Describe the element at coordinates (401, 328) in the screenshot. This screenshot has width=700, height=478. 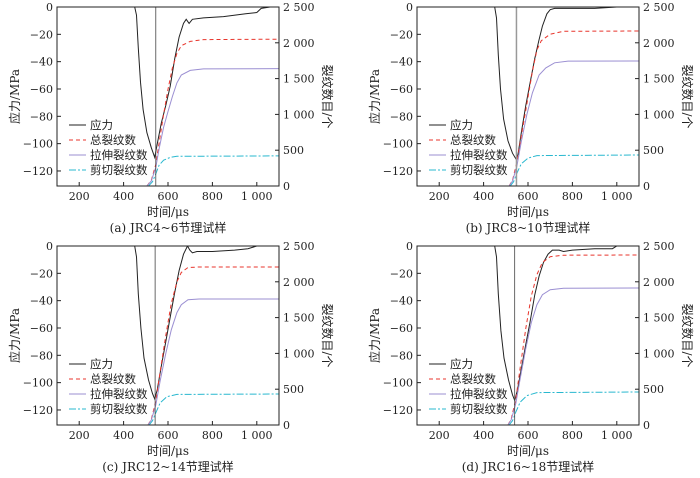
I see `y-tick-label: −60` at that location.